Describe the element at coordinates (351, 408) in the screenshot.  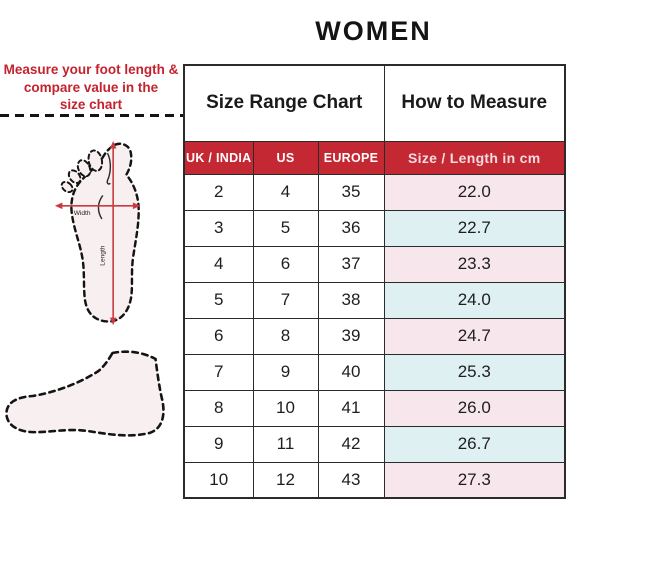
I see `cell-europe: 41` at that location.